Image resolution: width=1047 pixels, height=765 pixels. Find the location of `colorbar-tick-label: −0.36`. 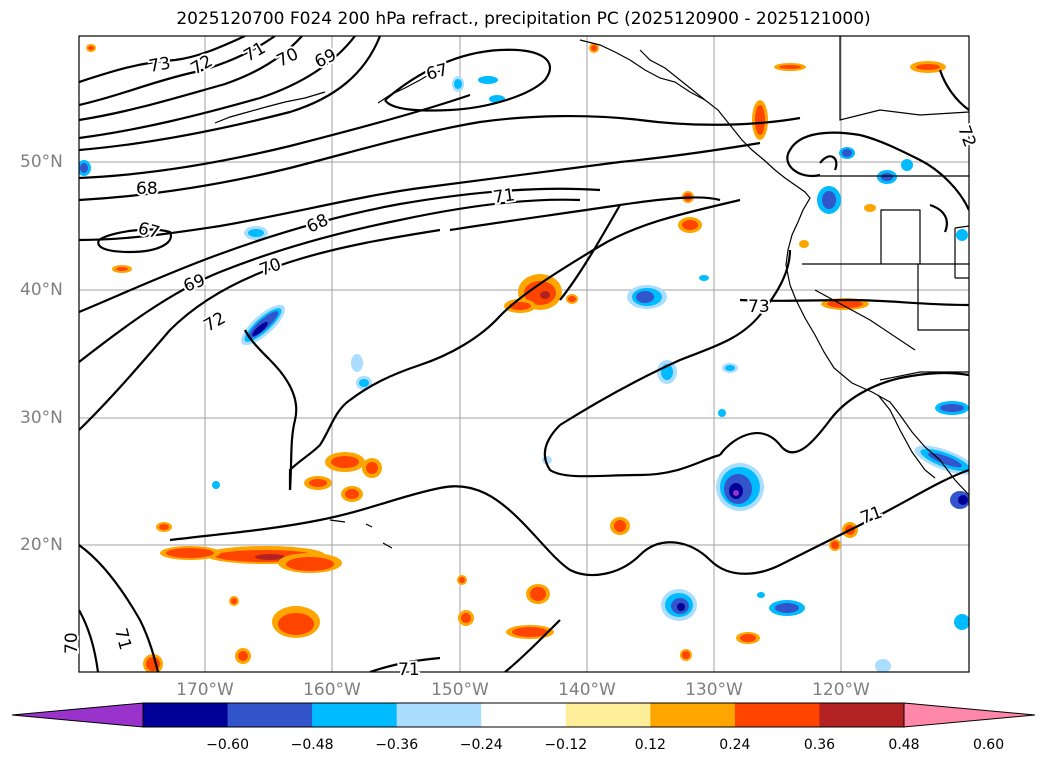

colorbar-tick-label: −0.36 is located at coordinates (397, 745).